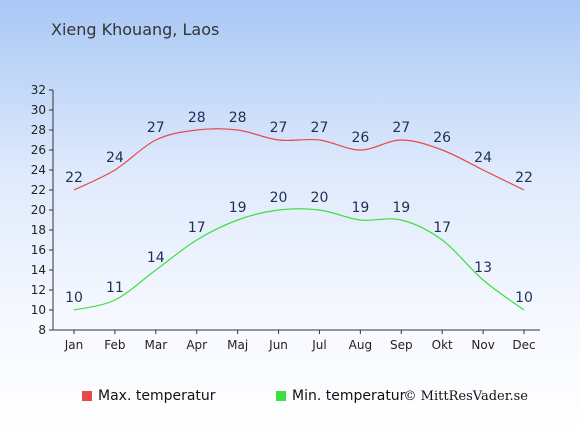  Describe the element at coordinates (38, 90) in the screenshot. I see `y-tick-label: 32` at that location.